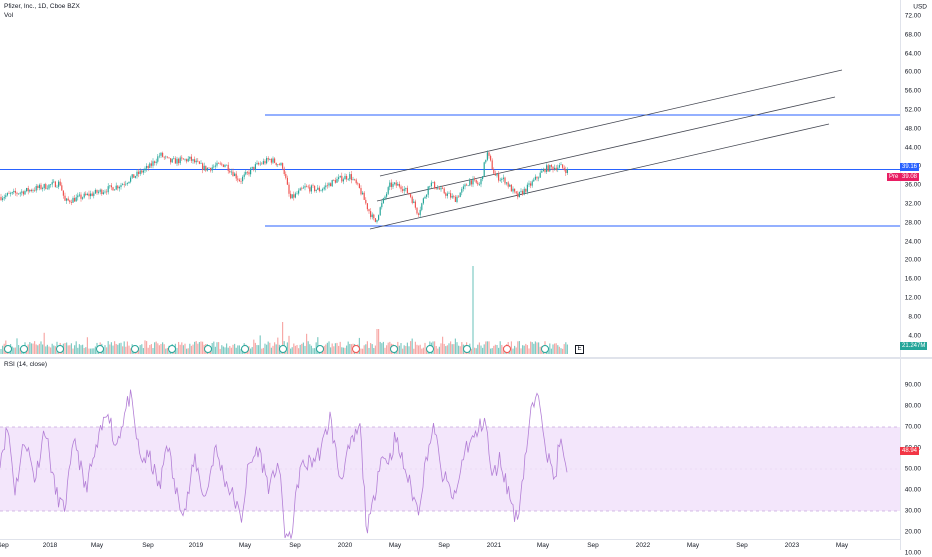  I want to click on price-tick-label: 44.00, so click(912, 148).